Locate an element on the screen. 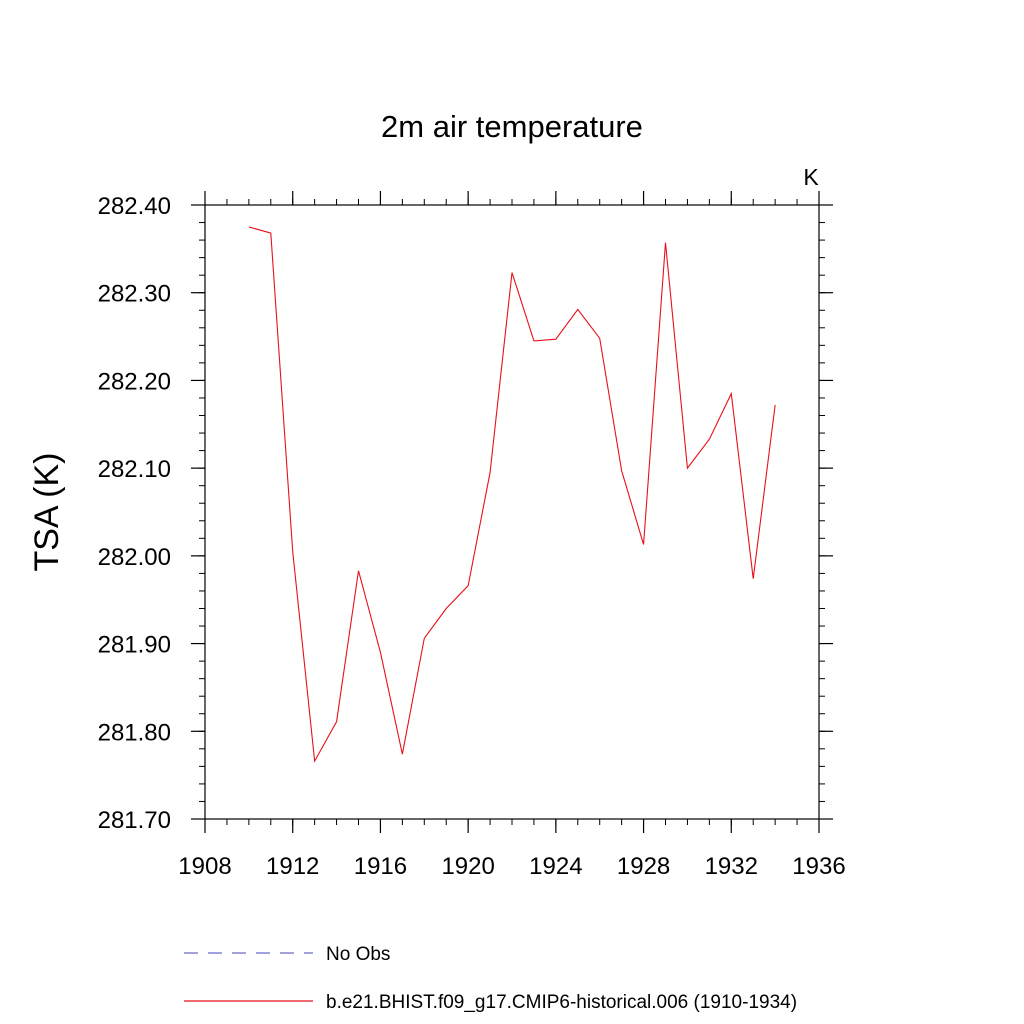 The image size is (1024, 1024). x-tick-label: 1924 is located at coordinates (555, 866).